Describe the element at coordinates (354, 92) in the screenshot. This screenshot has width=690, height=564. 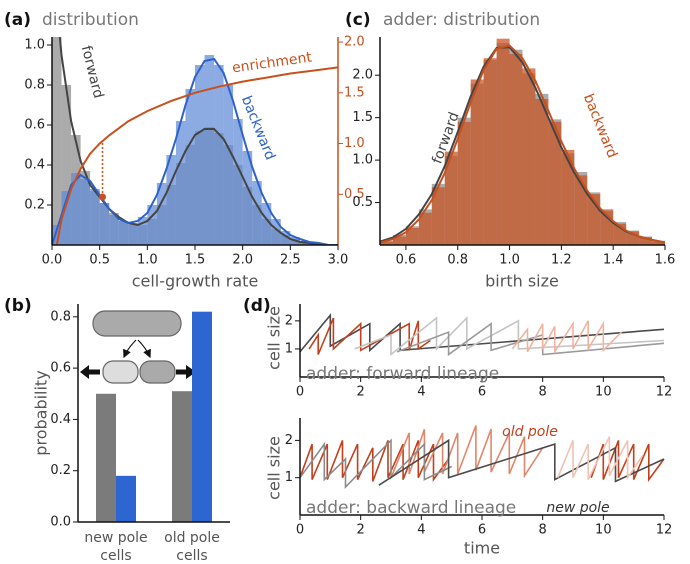
I see `y2-tick-label: 1.5` at that location.